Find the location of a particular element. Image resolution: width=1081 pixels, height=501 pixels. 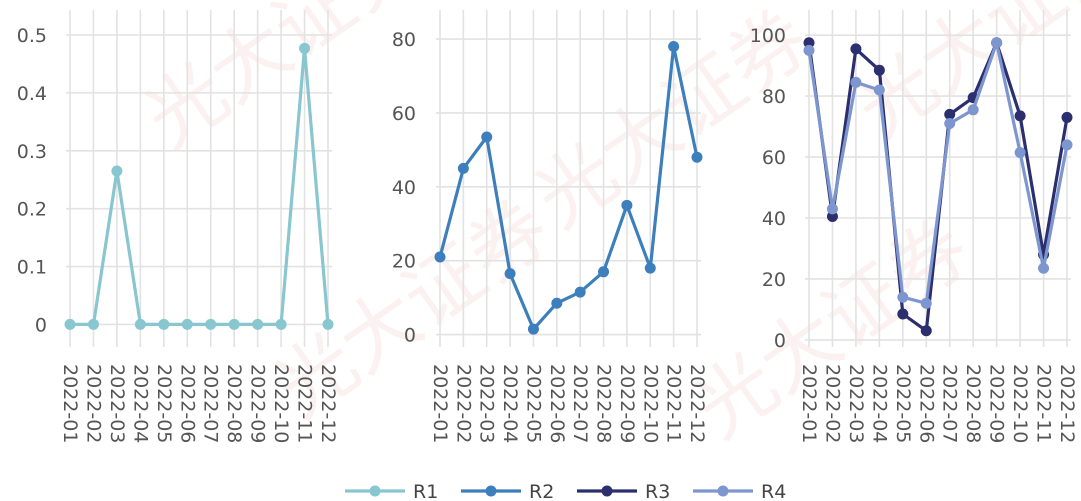

y-tick-label: 0.3 is located at coordinates (32, 152).